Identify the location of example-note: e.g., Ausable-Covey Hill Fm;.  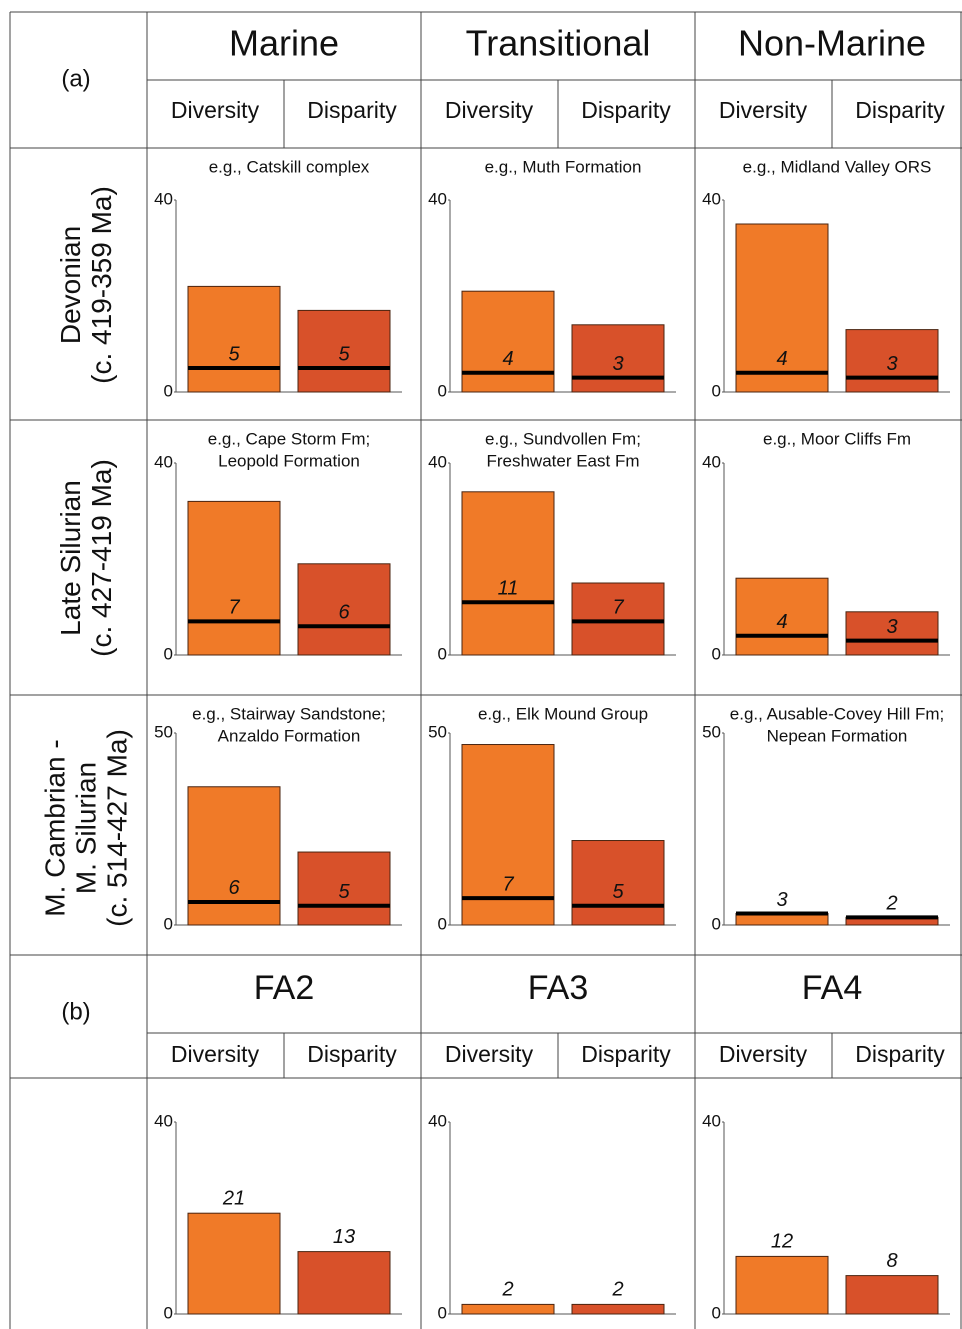
(837, 713).